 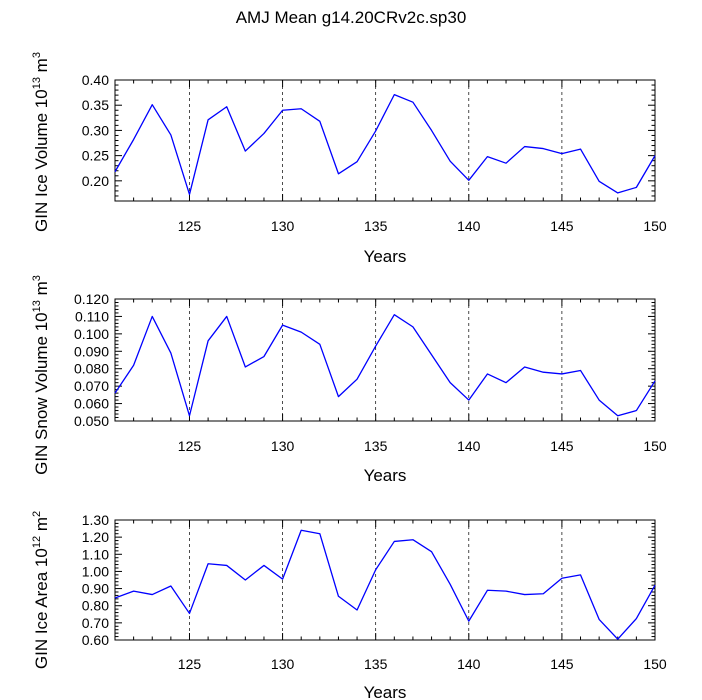 What do you see at coordinates (91, 404) in the screenshot?
I see `y-tick-label: 0.060` at bounding box center [91, 404].